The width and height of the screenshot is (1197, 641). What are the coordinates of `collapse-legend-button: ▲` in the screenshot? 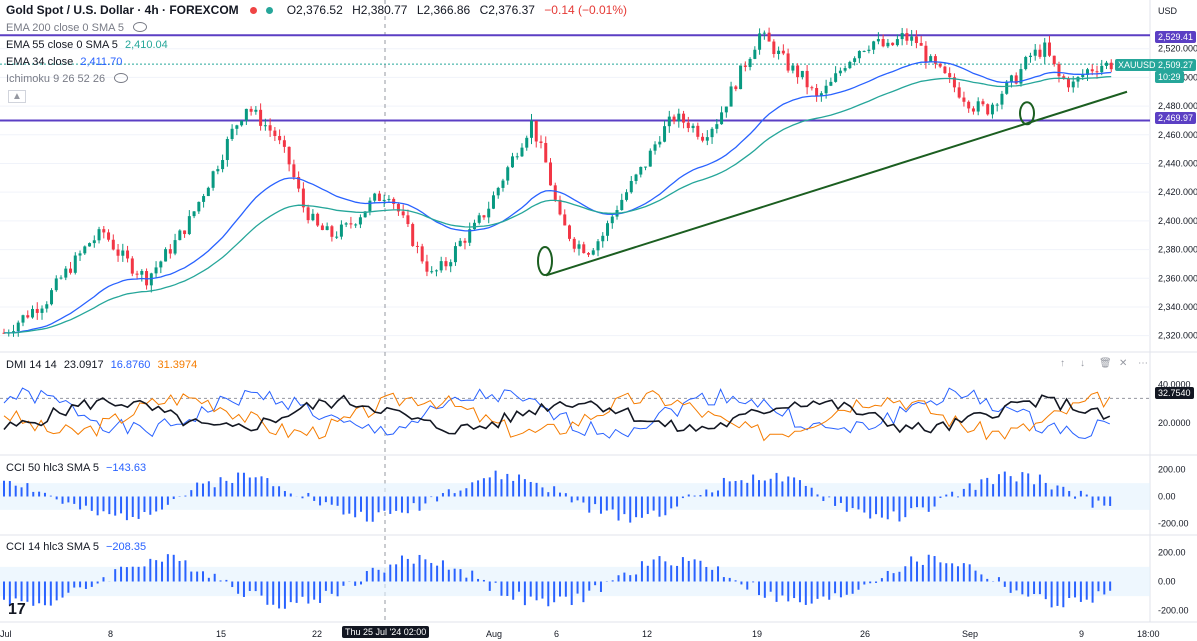 It's located at (17, 96).